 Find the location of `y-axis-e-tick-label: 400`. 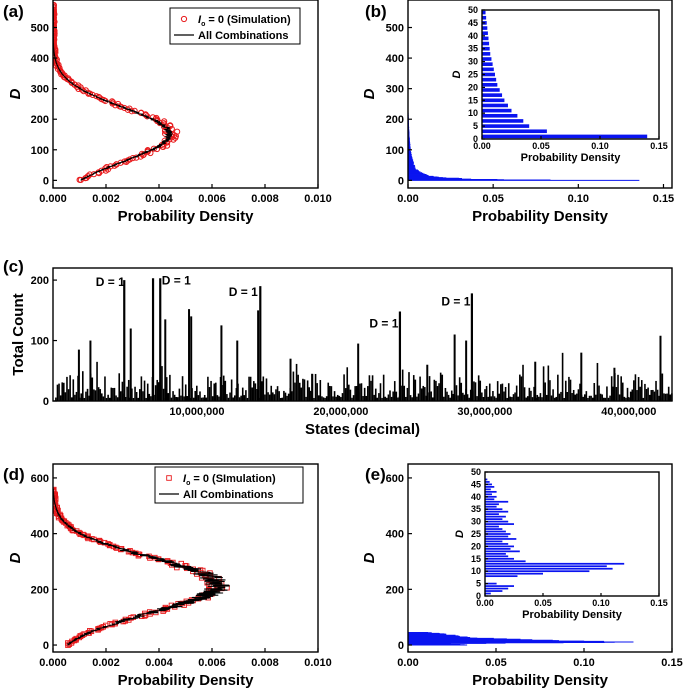

y-axis-e-tick-label: 400 is located at coordinates (395, 535).